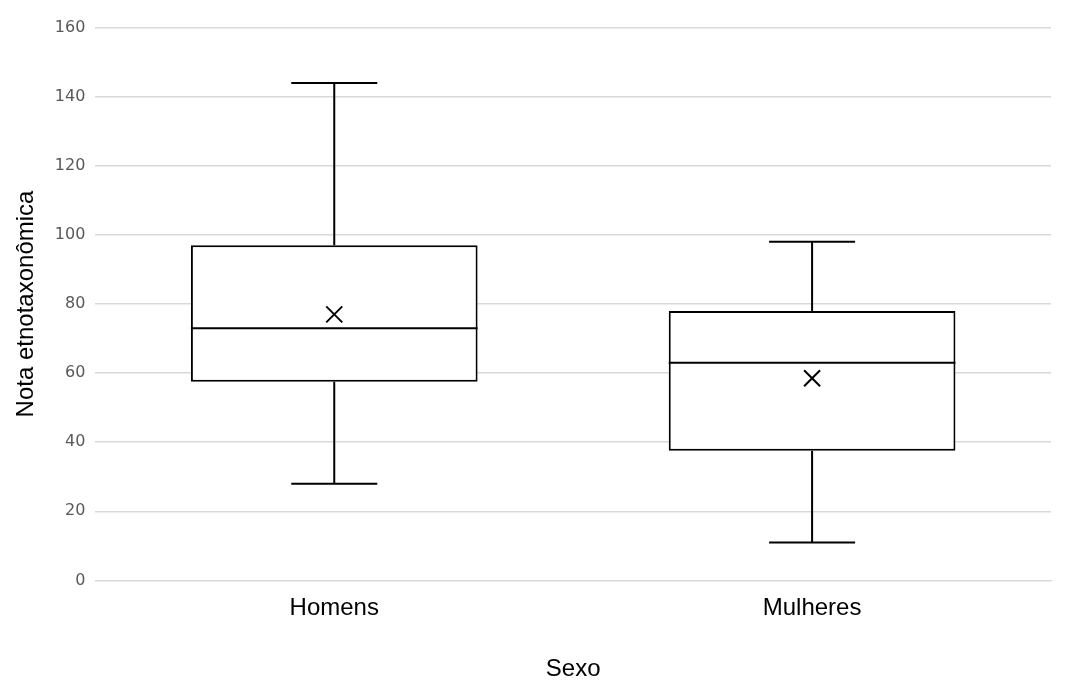 The height and width of the screenshot is (696, 1079). I want to click on y-tick-label: 0, so click(80, 579).